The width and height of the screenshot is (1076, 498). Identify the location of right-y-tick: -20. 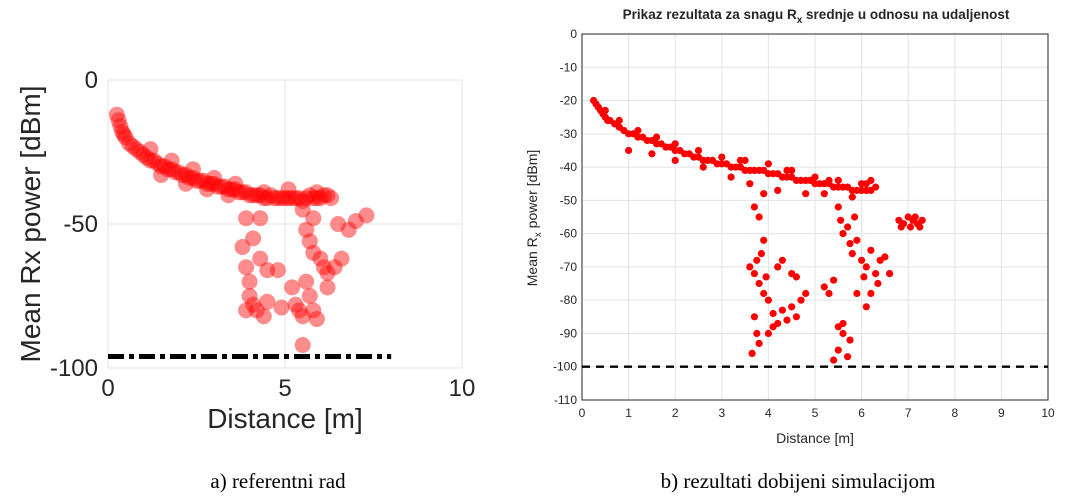
(569, 101).